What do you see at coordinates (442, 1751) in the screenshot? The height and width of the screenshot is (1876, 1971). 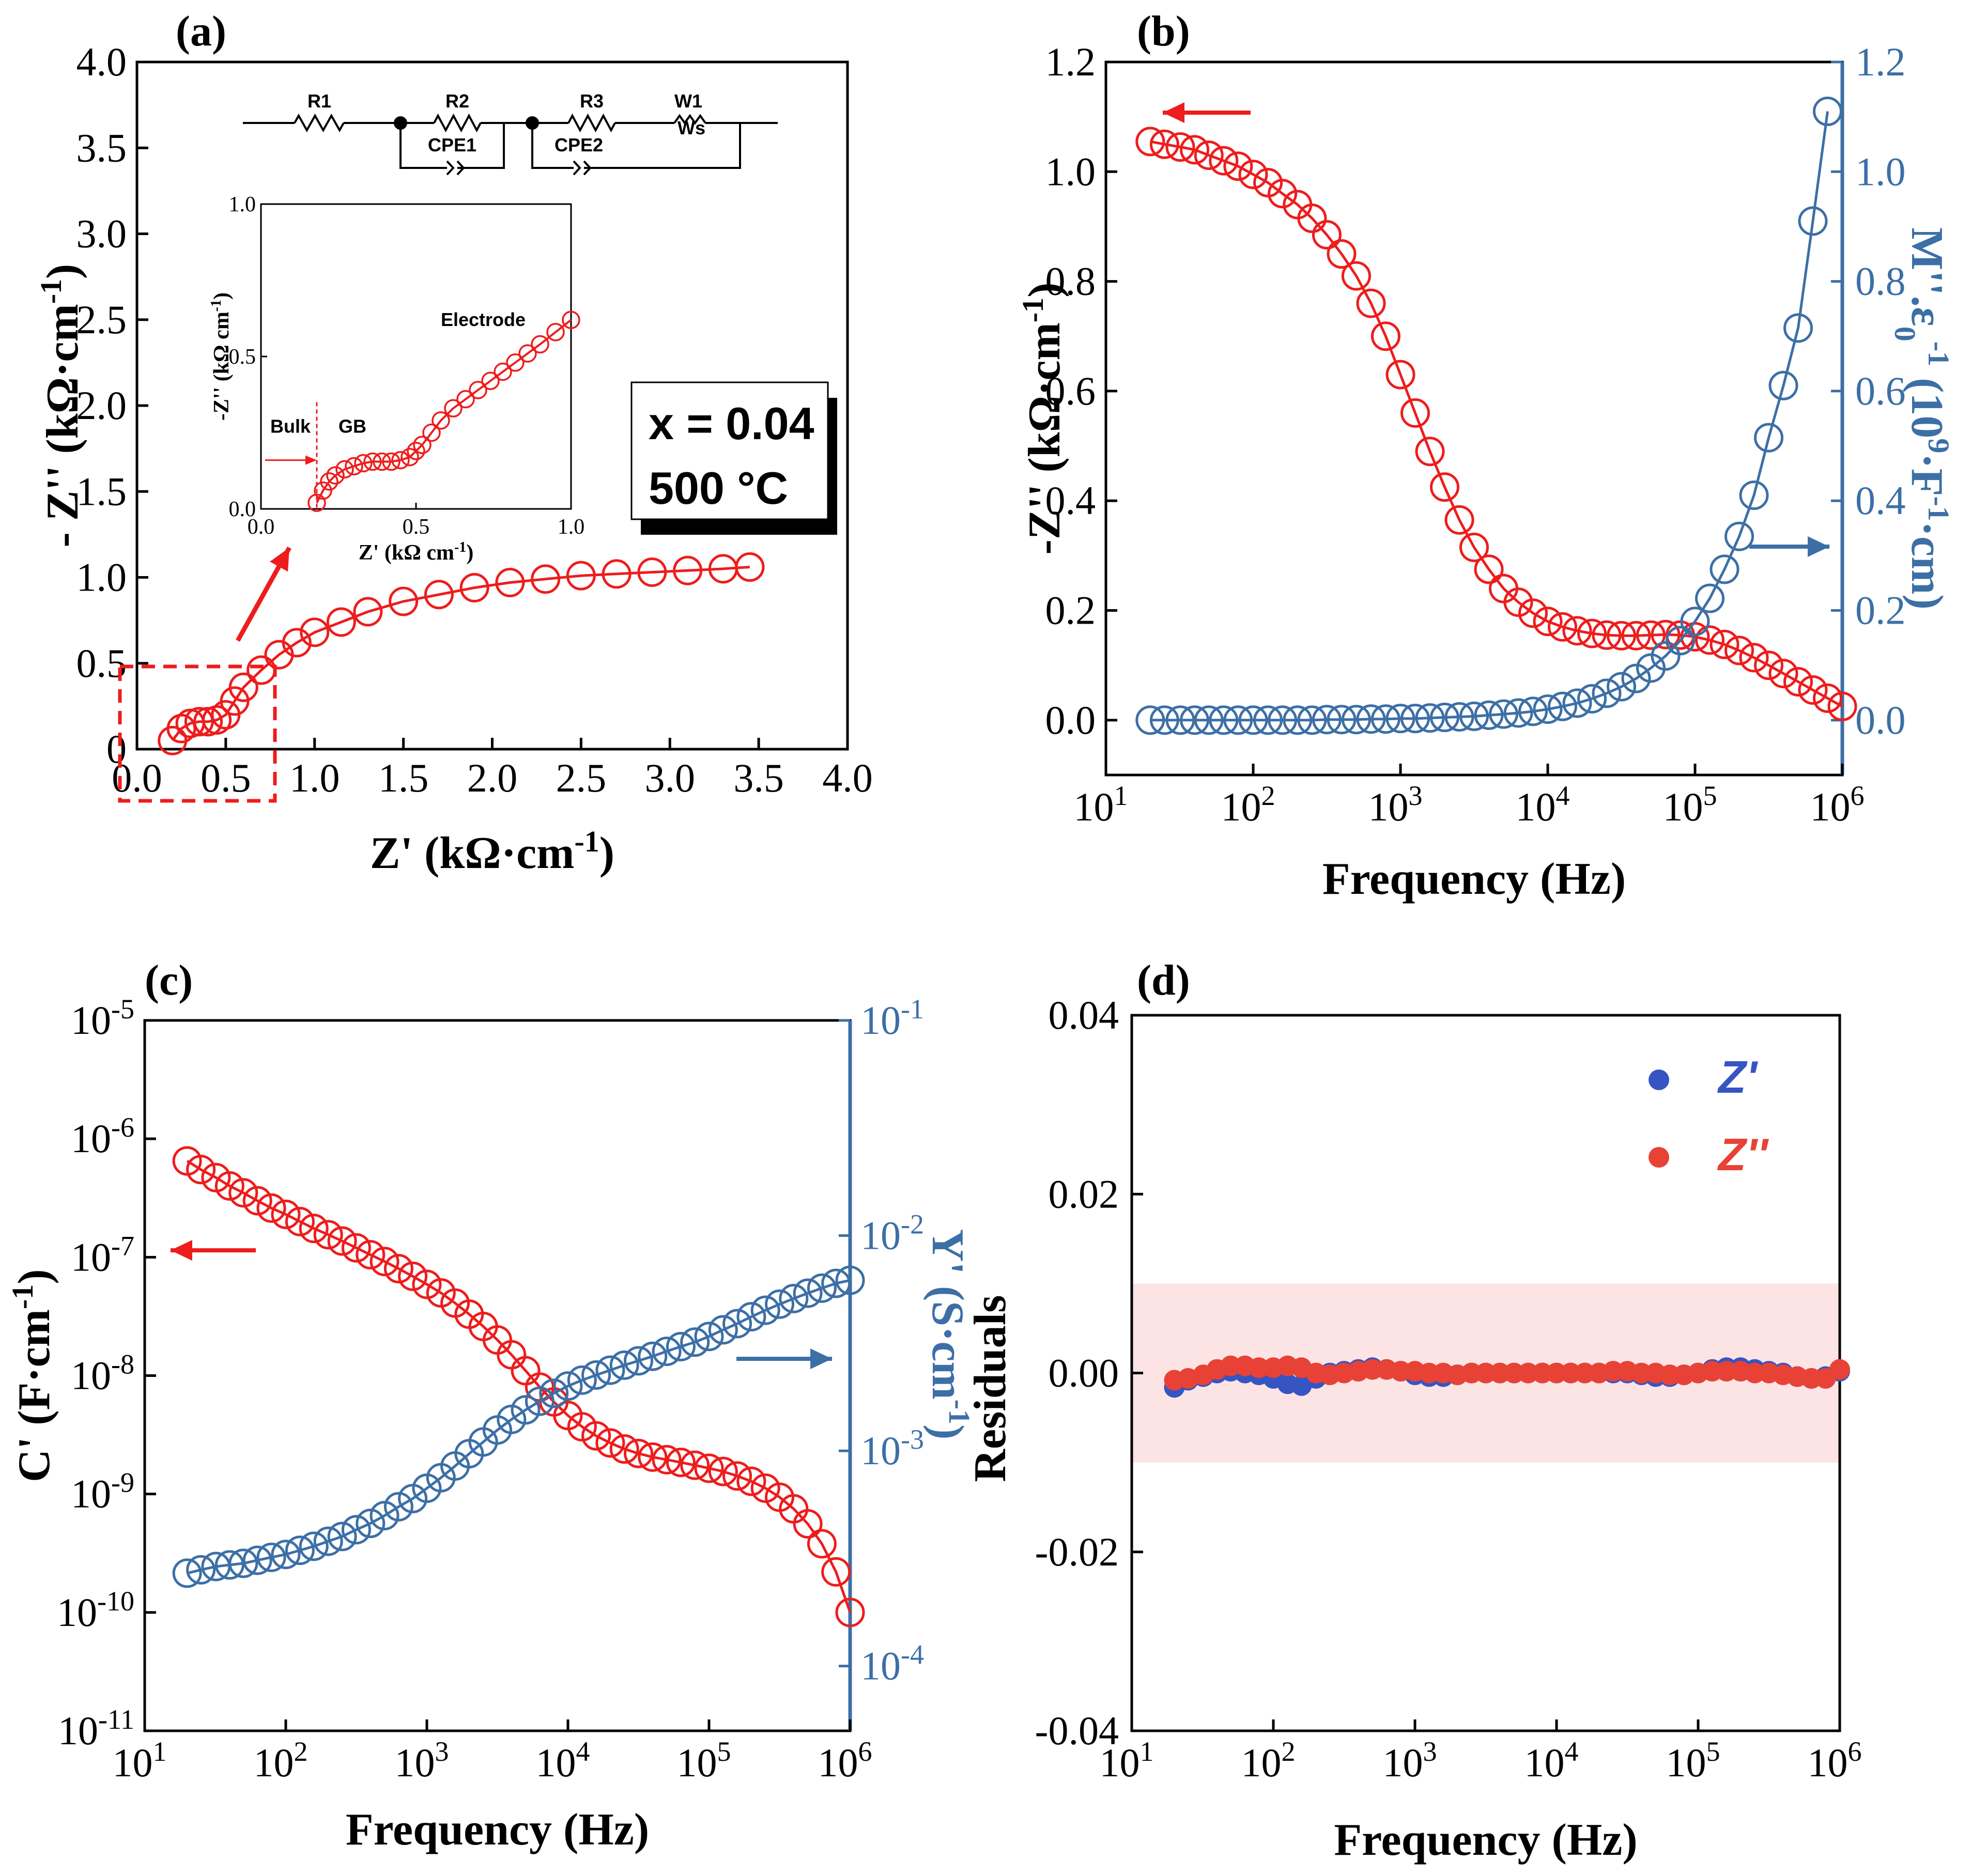 I see `x-tick-exp: 3` at bounding box center [442, 1751].